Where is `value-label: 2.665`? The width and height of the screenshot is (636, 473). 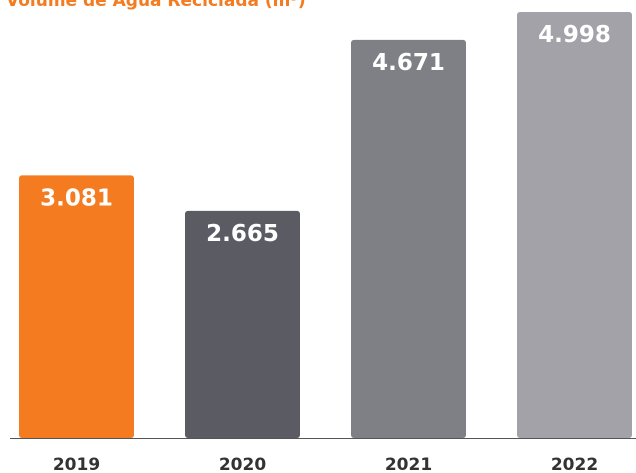 value-label: 2.665 is located at coordinates (242, 234).